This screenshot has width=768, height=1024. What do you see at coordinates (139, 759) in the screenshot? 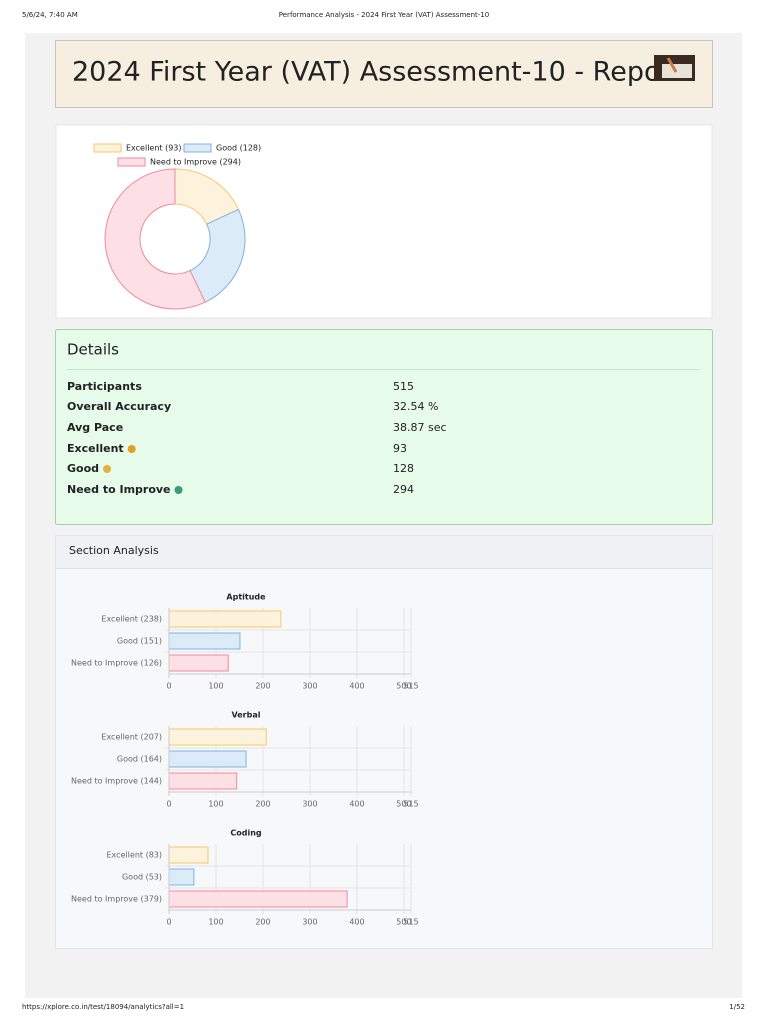
I see `y-tick-label: Good (164)` at bounding box center [139, 759].